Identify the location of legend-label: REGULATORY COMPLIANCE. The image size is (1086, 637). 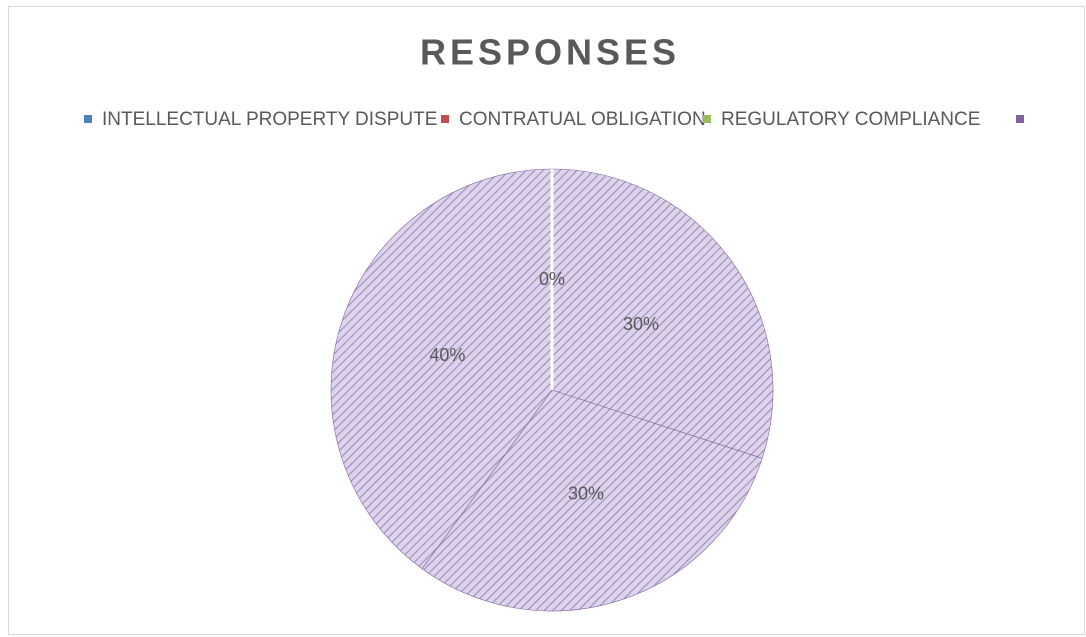
(850, 119).